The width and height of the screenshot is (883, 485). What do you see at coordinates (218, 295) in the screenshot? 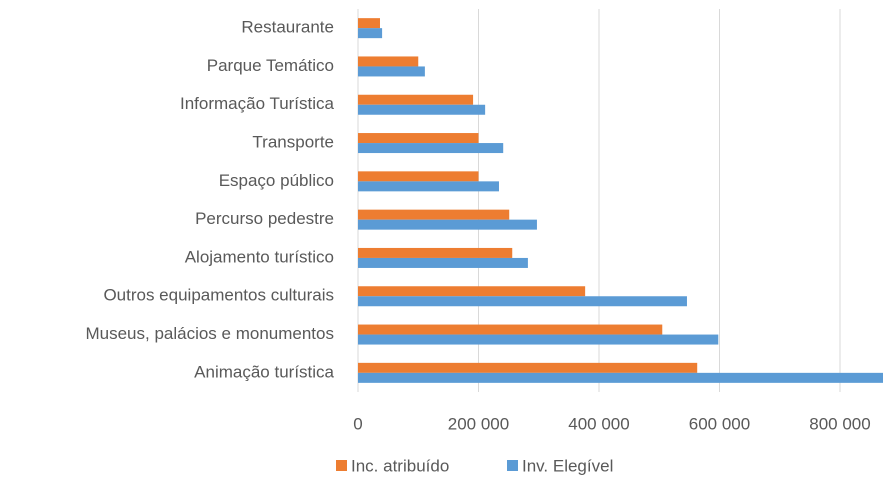
I see `y-tick-label: Outros equipamentos culturais` at bounding box center [218, 295].